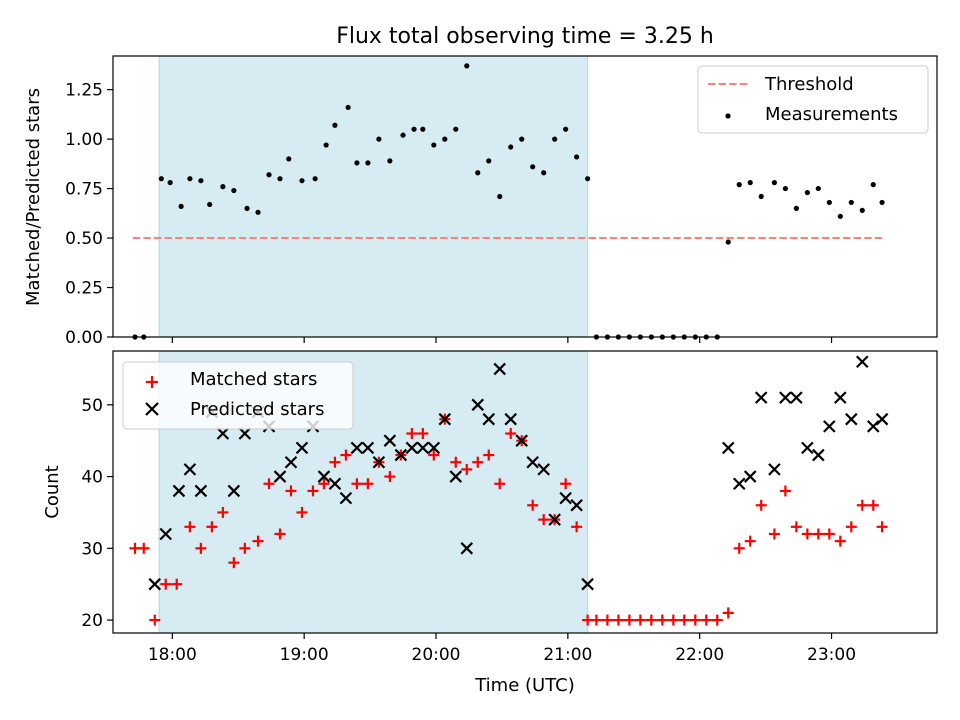  What do you see at coordinates (92, 406) in the screenshot?
I see `bottom-y-tick-label: 50` at bounding box center [92, 406].